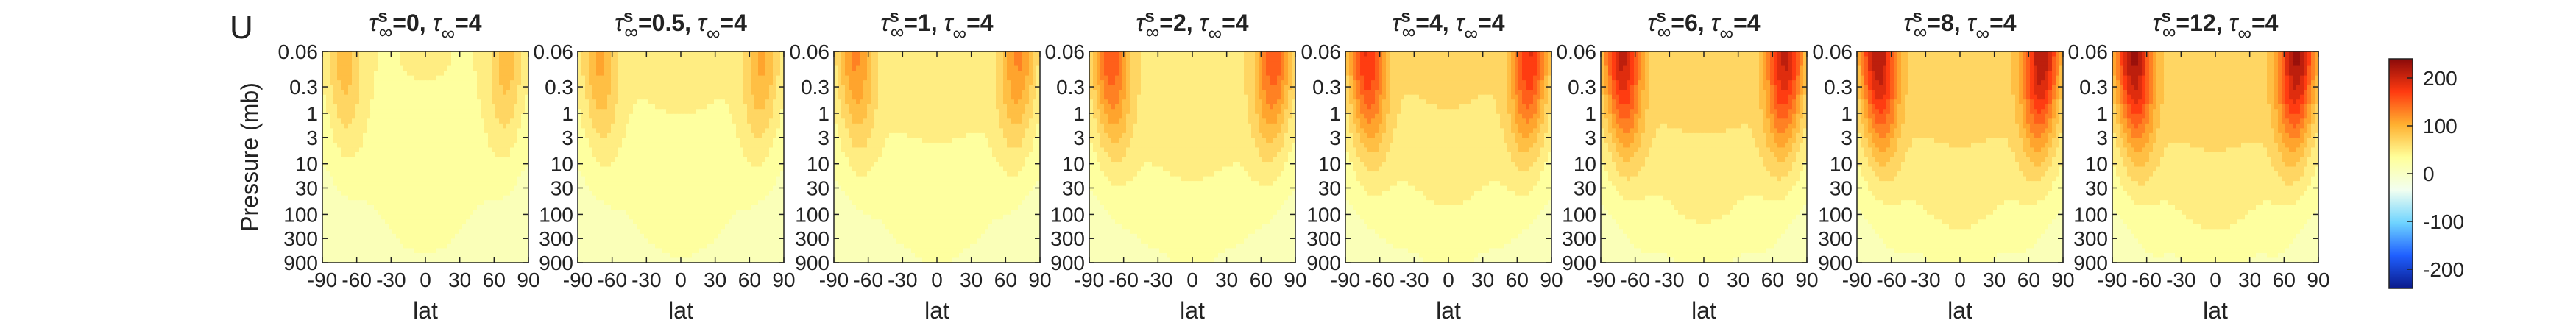 The width and height of the screenshot is (2576, 334). Describe the element at coordinates (249, 157) in the screenshot. I see `y-axis-label: Pressure (mb)` at that location.